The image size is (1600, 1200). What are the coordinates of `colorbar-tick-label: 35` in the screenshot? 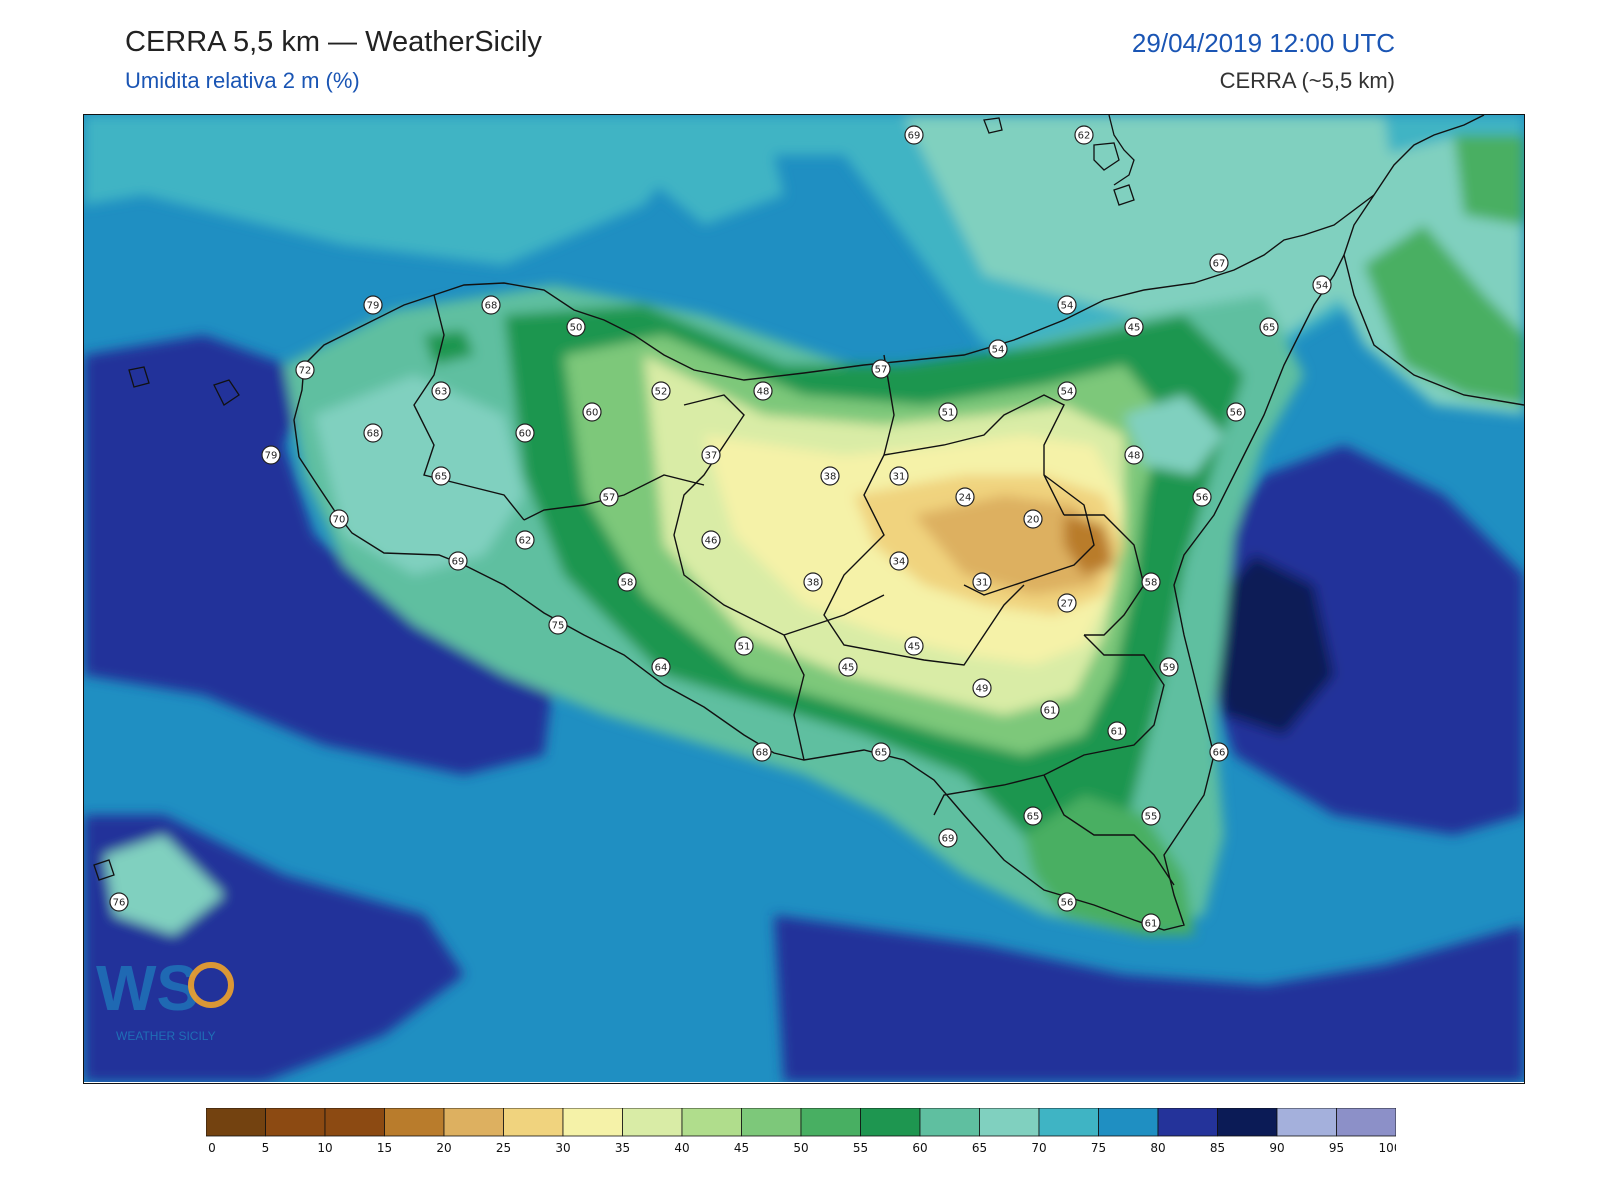 It's located at (622, 1148).